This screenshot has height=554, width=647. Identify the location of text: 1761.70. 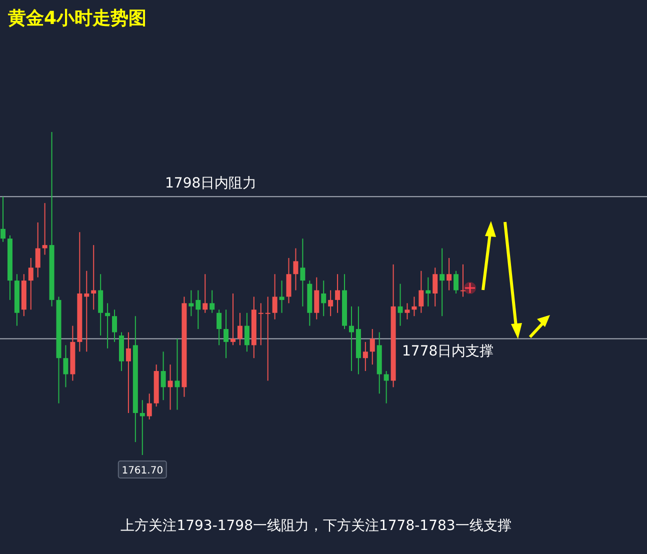
(143, 471).